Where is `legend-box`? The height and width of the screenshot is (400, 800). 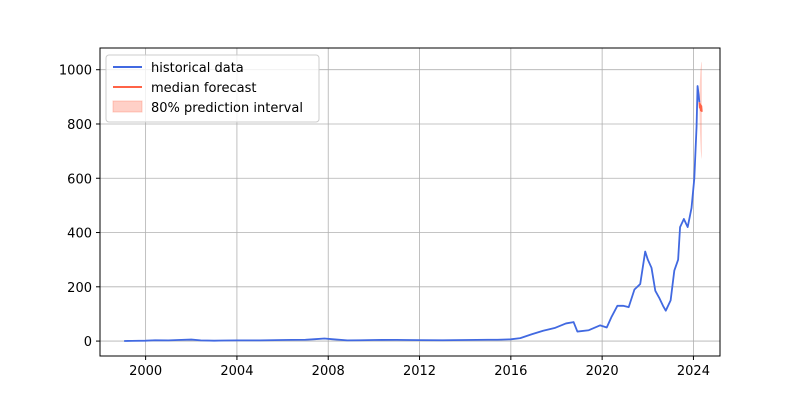
legend-box is located at coordinates (212, 88).